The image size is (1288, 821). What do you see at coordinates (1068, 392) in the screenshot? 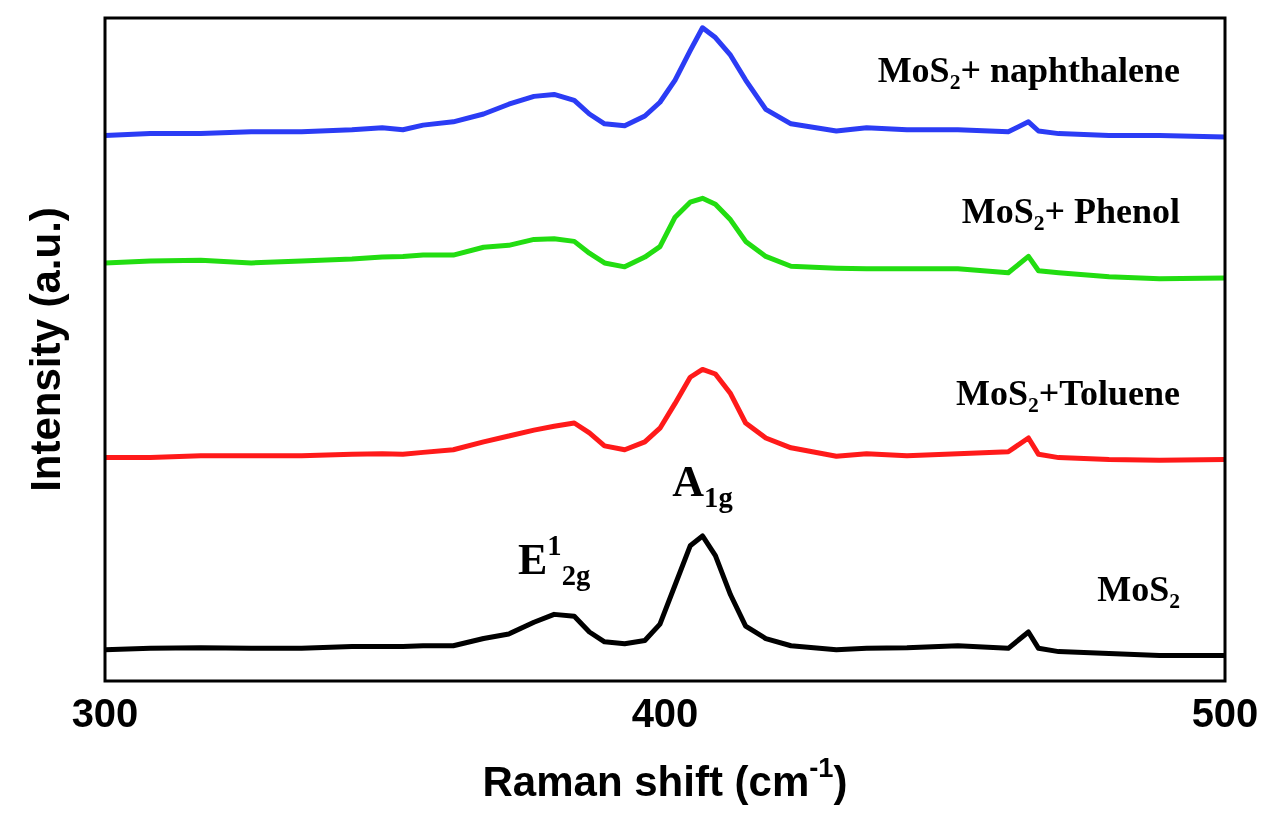
I see `series-label: MoS₂+Toluene` at bounding box center [1068, 392].